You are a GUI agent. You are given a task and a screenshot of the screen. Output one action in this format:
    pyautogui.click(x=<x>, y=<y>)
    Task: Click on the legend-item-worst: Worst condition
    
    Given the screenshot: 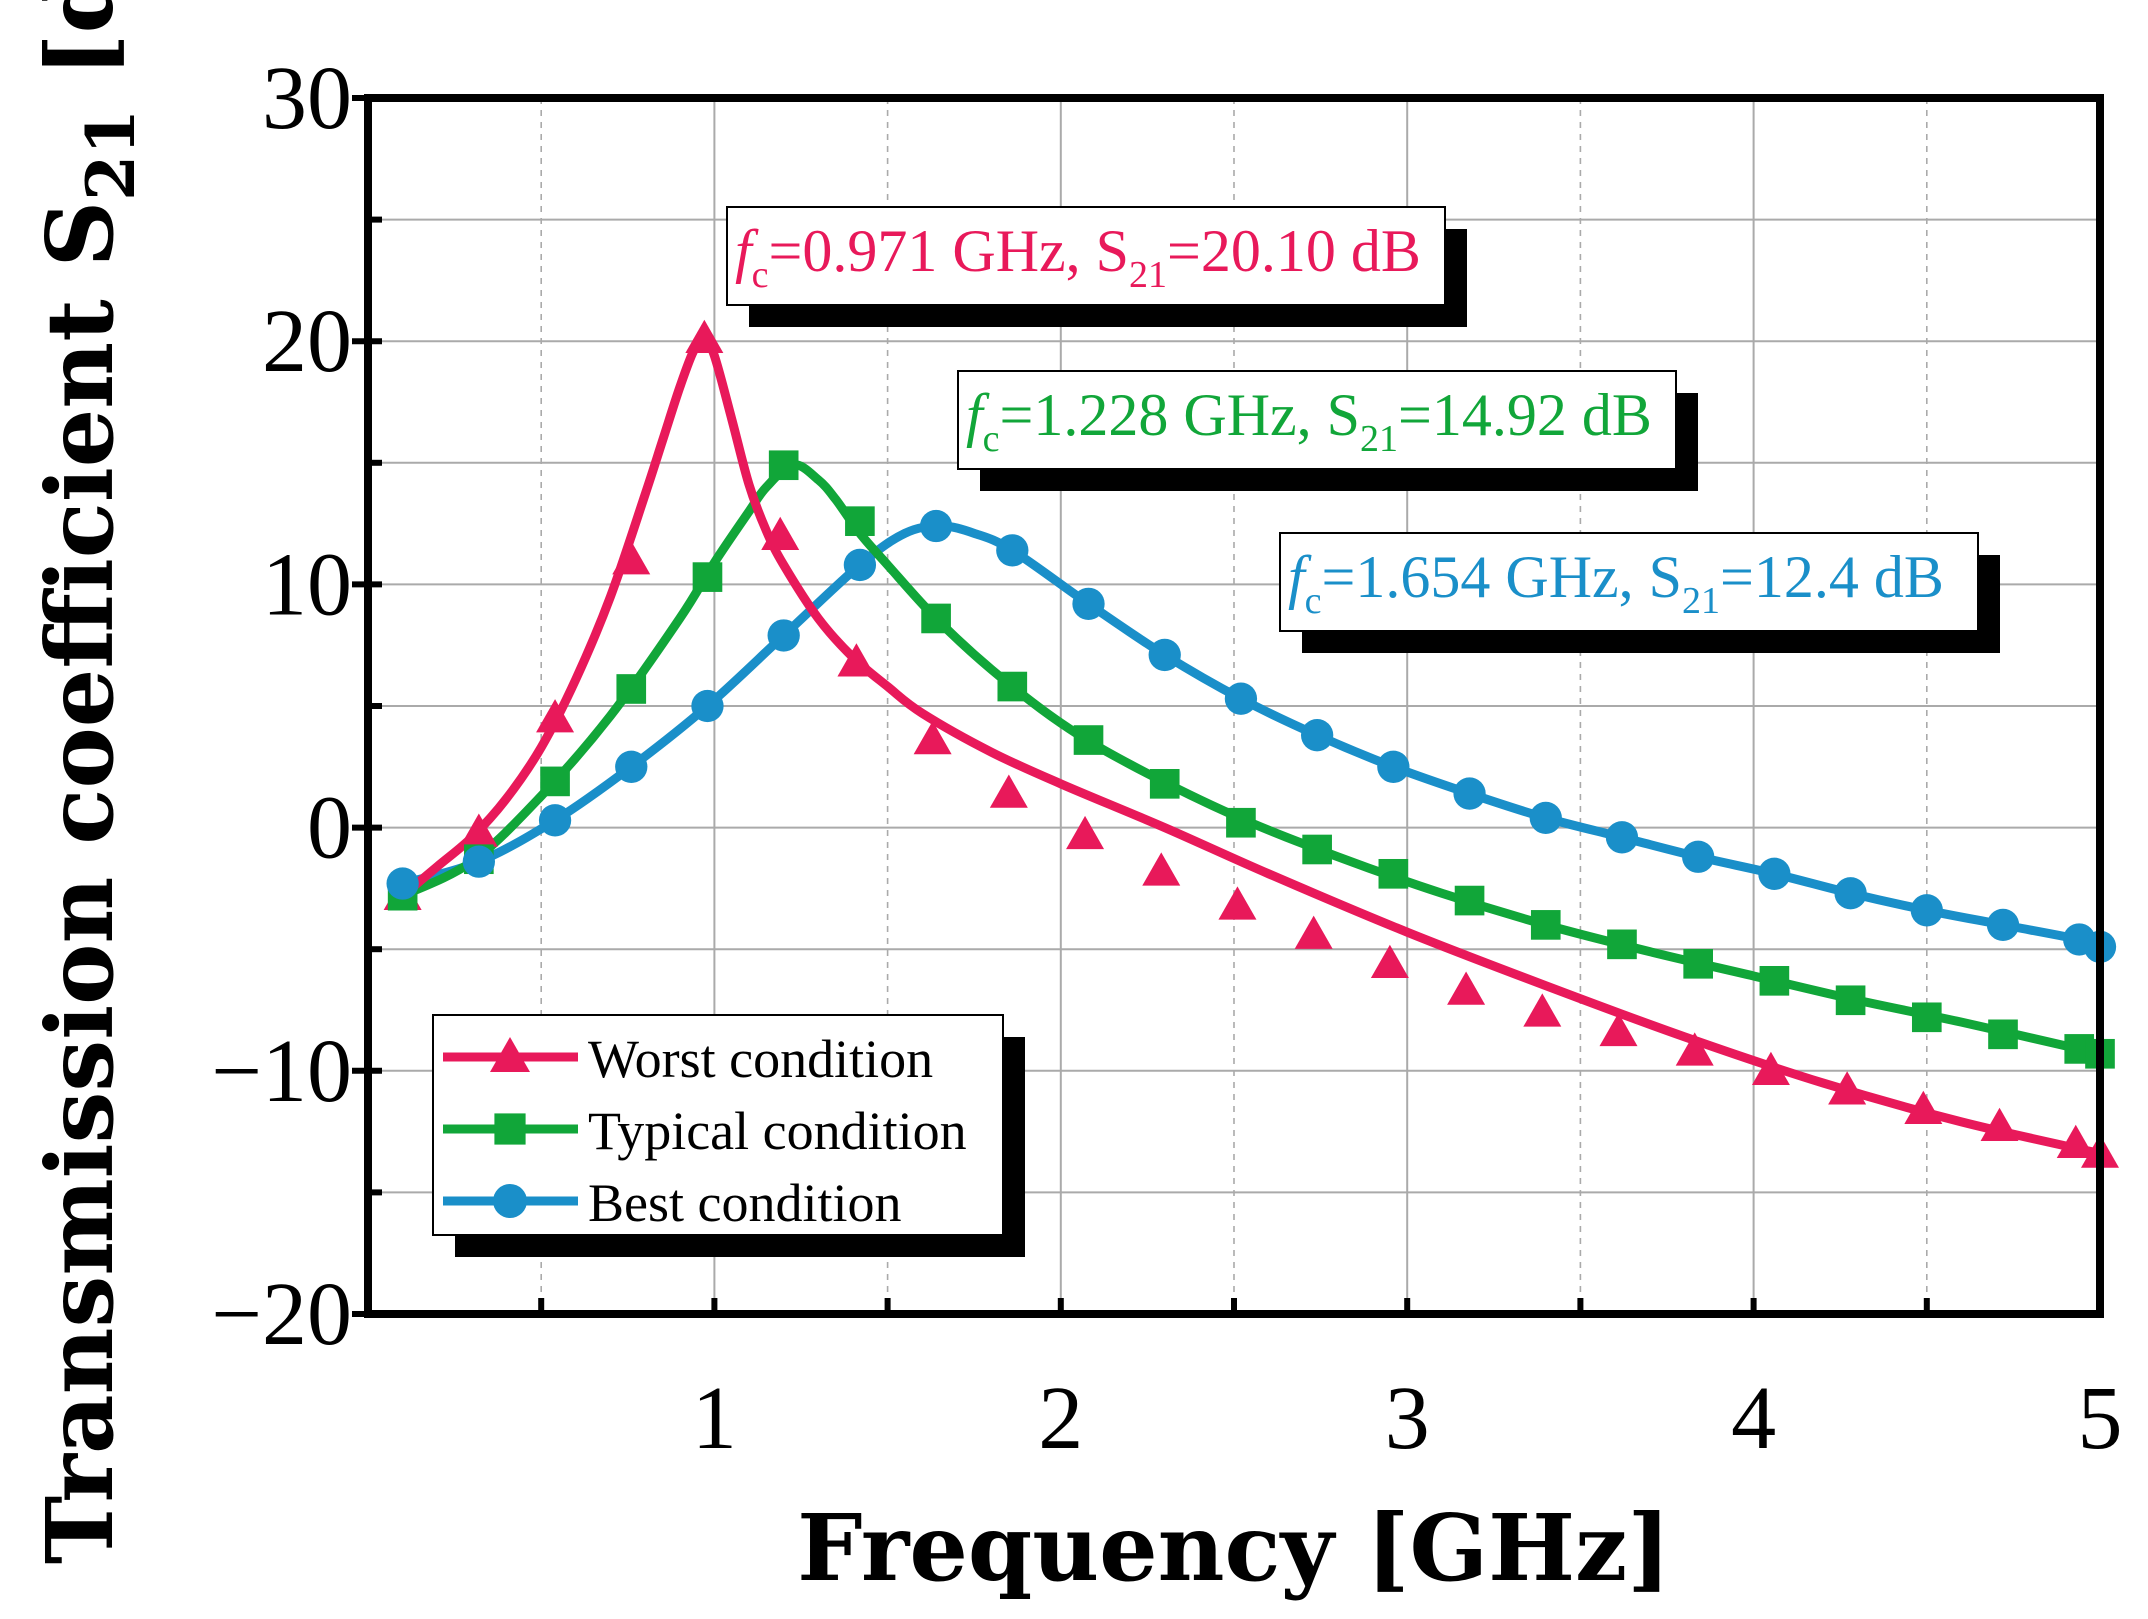 What is the action you would take?
    pyautogui.click(x=688, y=1059)
    